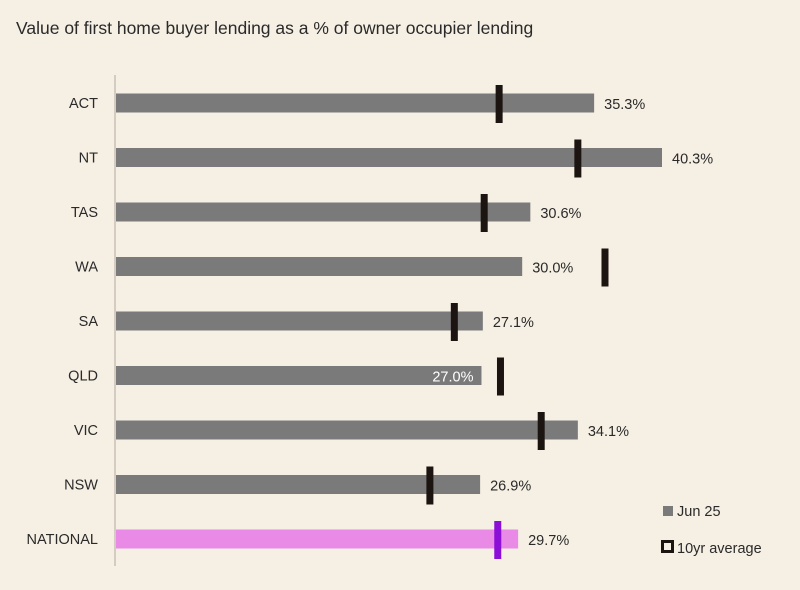 This screenshot has width=800, height=590. Describe the element at coordinates (347, 430) in the screenshot. I see `bar-vic` at that location.